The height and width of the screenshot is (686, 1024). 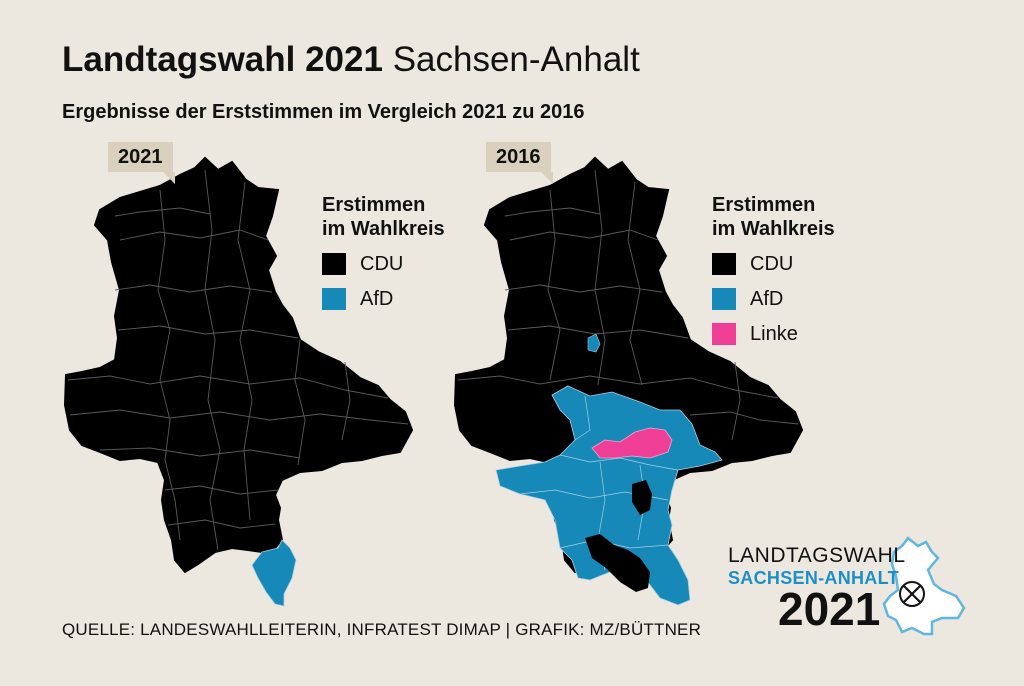 What do you see at coordinates (773, 229) in the screenshot?
I see `legend-2016-title-2: im Wahlkreis` at bounding box center [773, 229].